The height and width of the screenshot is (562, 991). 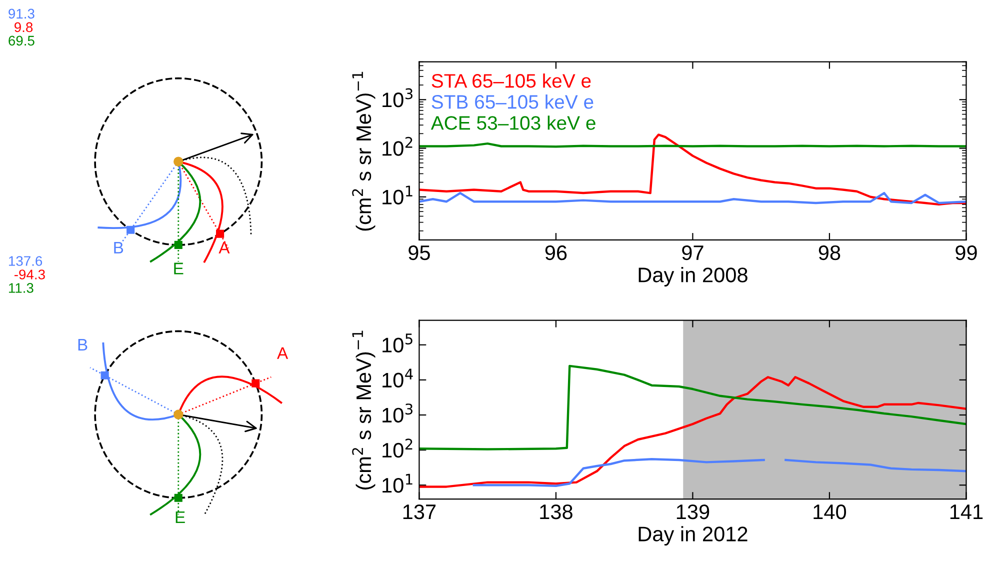 What do you see at coordinates (21, 41) in the screenshot?
I see `text: 69.5` at bounding box center [21, 41].